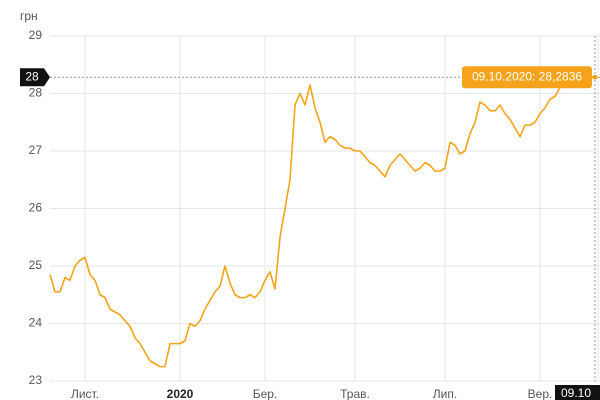 This screenshot has width=600, height=400. I want to click on tooltip-text: 09.10.2020: 28,2836, so click(527, 76).